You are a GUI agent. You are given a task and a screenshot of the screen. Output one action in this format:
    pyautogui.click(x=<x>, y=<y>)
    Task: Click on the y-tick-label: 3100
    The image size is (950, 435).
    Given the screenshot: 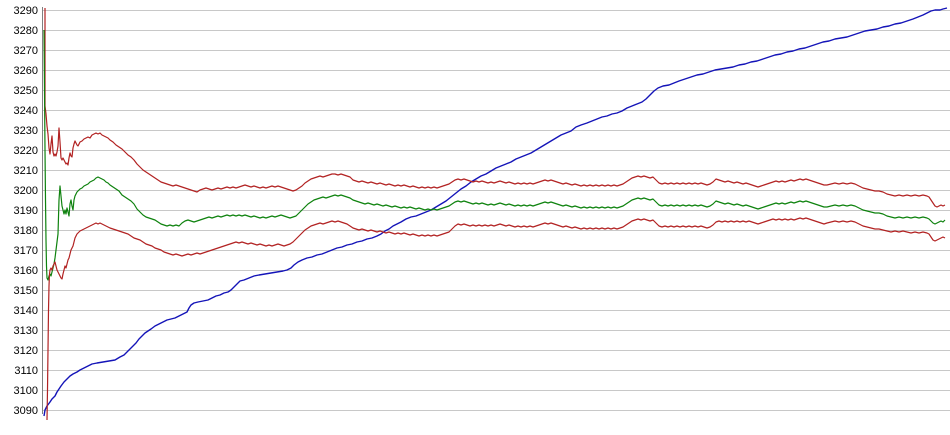 What is the action you would take?
    pyautogui.click(x=26, y=391)
    